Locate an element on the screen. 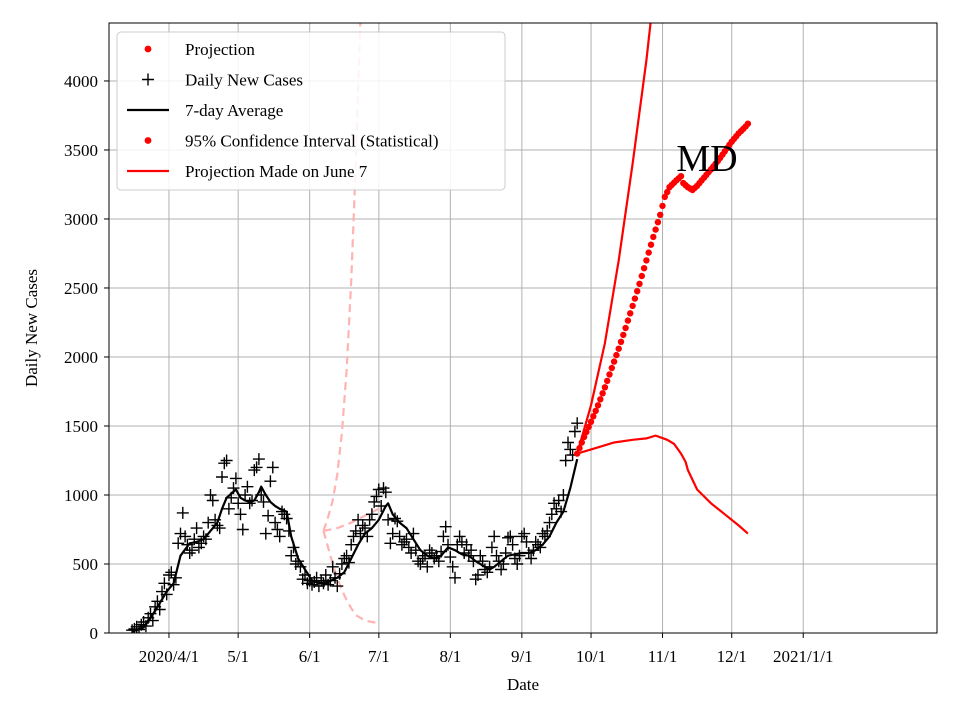 The height and width of the screenshot is (720, 960). legend-entry-label: 7-day Average is located at coordinates (234, 110).